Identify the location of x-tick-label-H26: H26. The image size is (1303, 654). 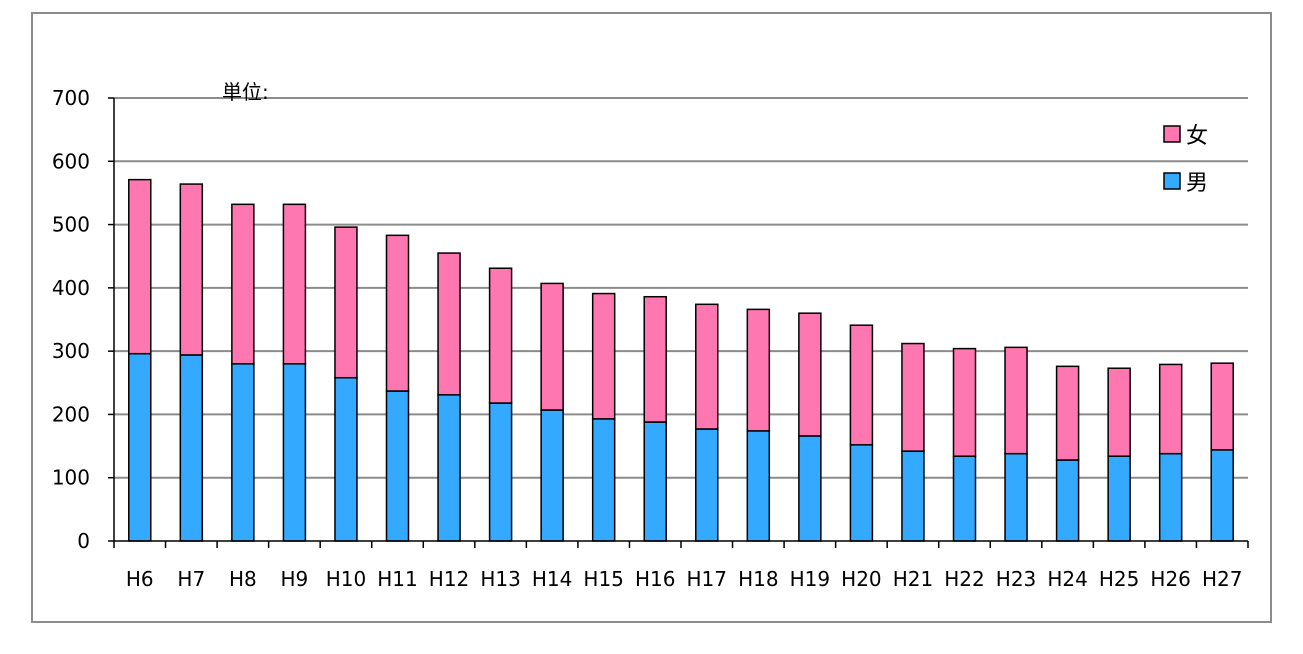
(1170, 579).